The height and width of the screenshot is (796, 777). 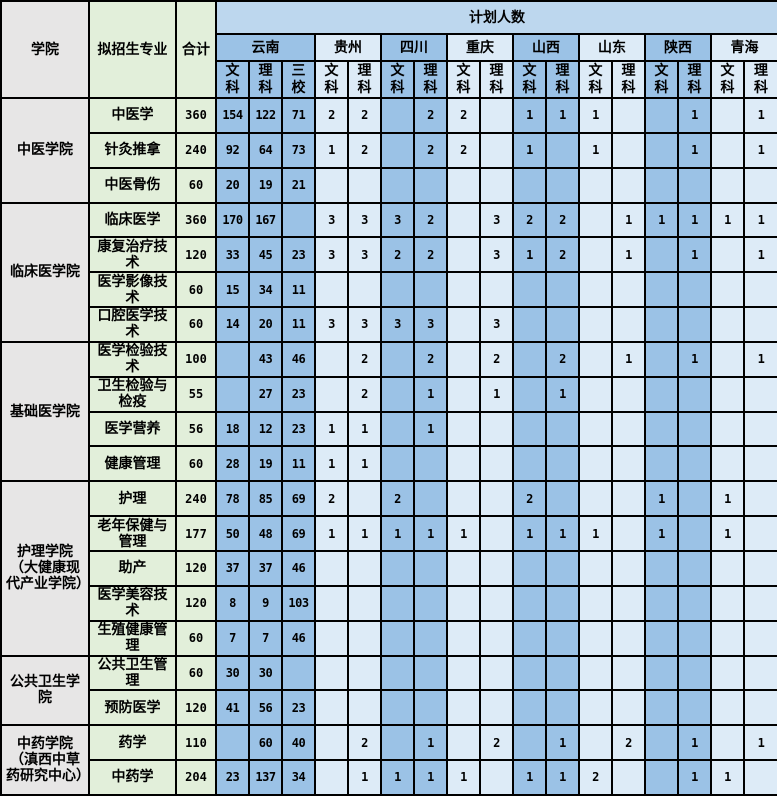 What do you see at coordinates (232, 115) in the screenshot?
I see `quota-cell: 154` at bounding box center [232, 115].